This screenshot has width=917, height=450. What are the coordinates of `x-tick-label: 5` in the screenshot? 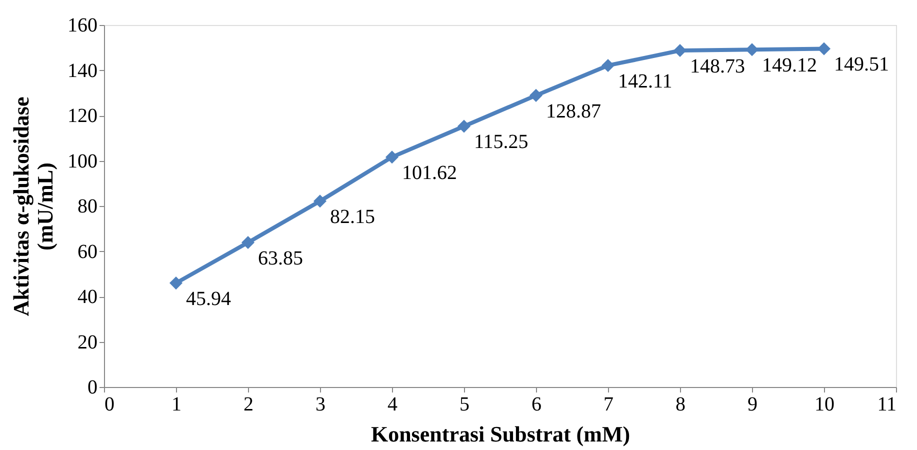 It's located at (465, 405).